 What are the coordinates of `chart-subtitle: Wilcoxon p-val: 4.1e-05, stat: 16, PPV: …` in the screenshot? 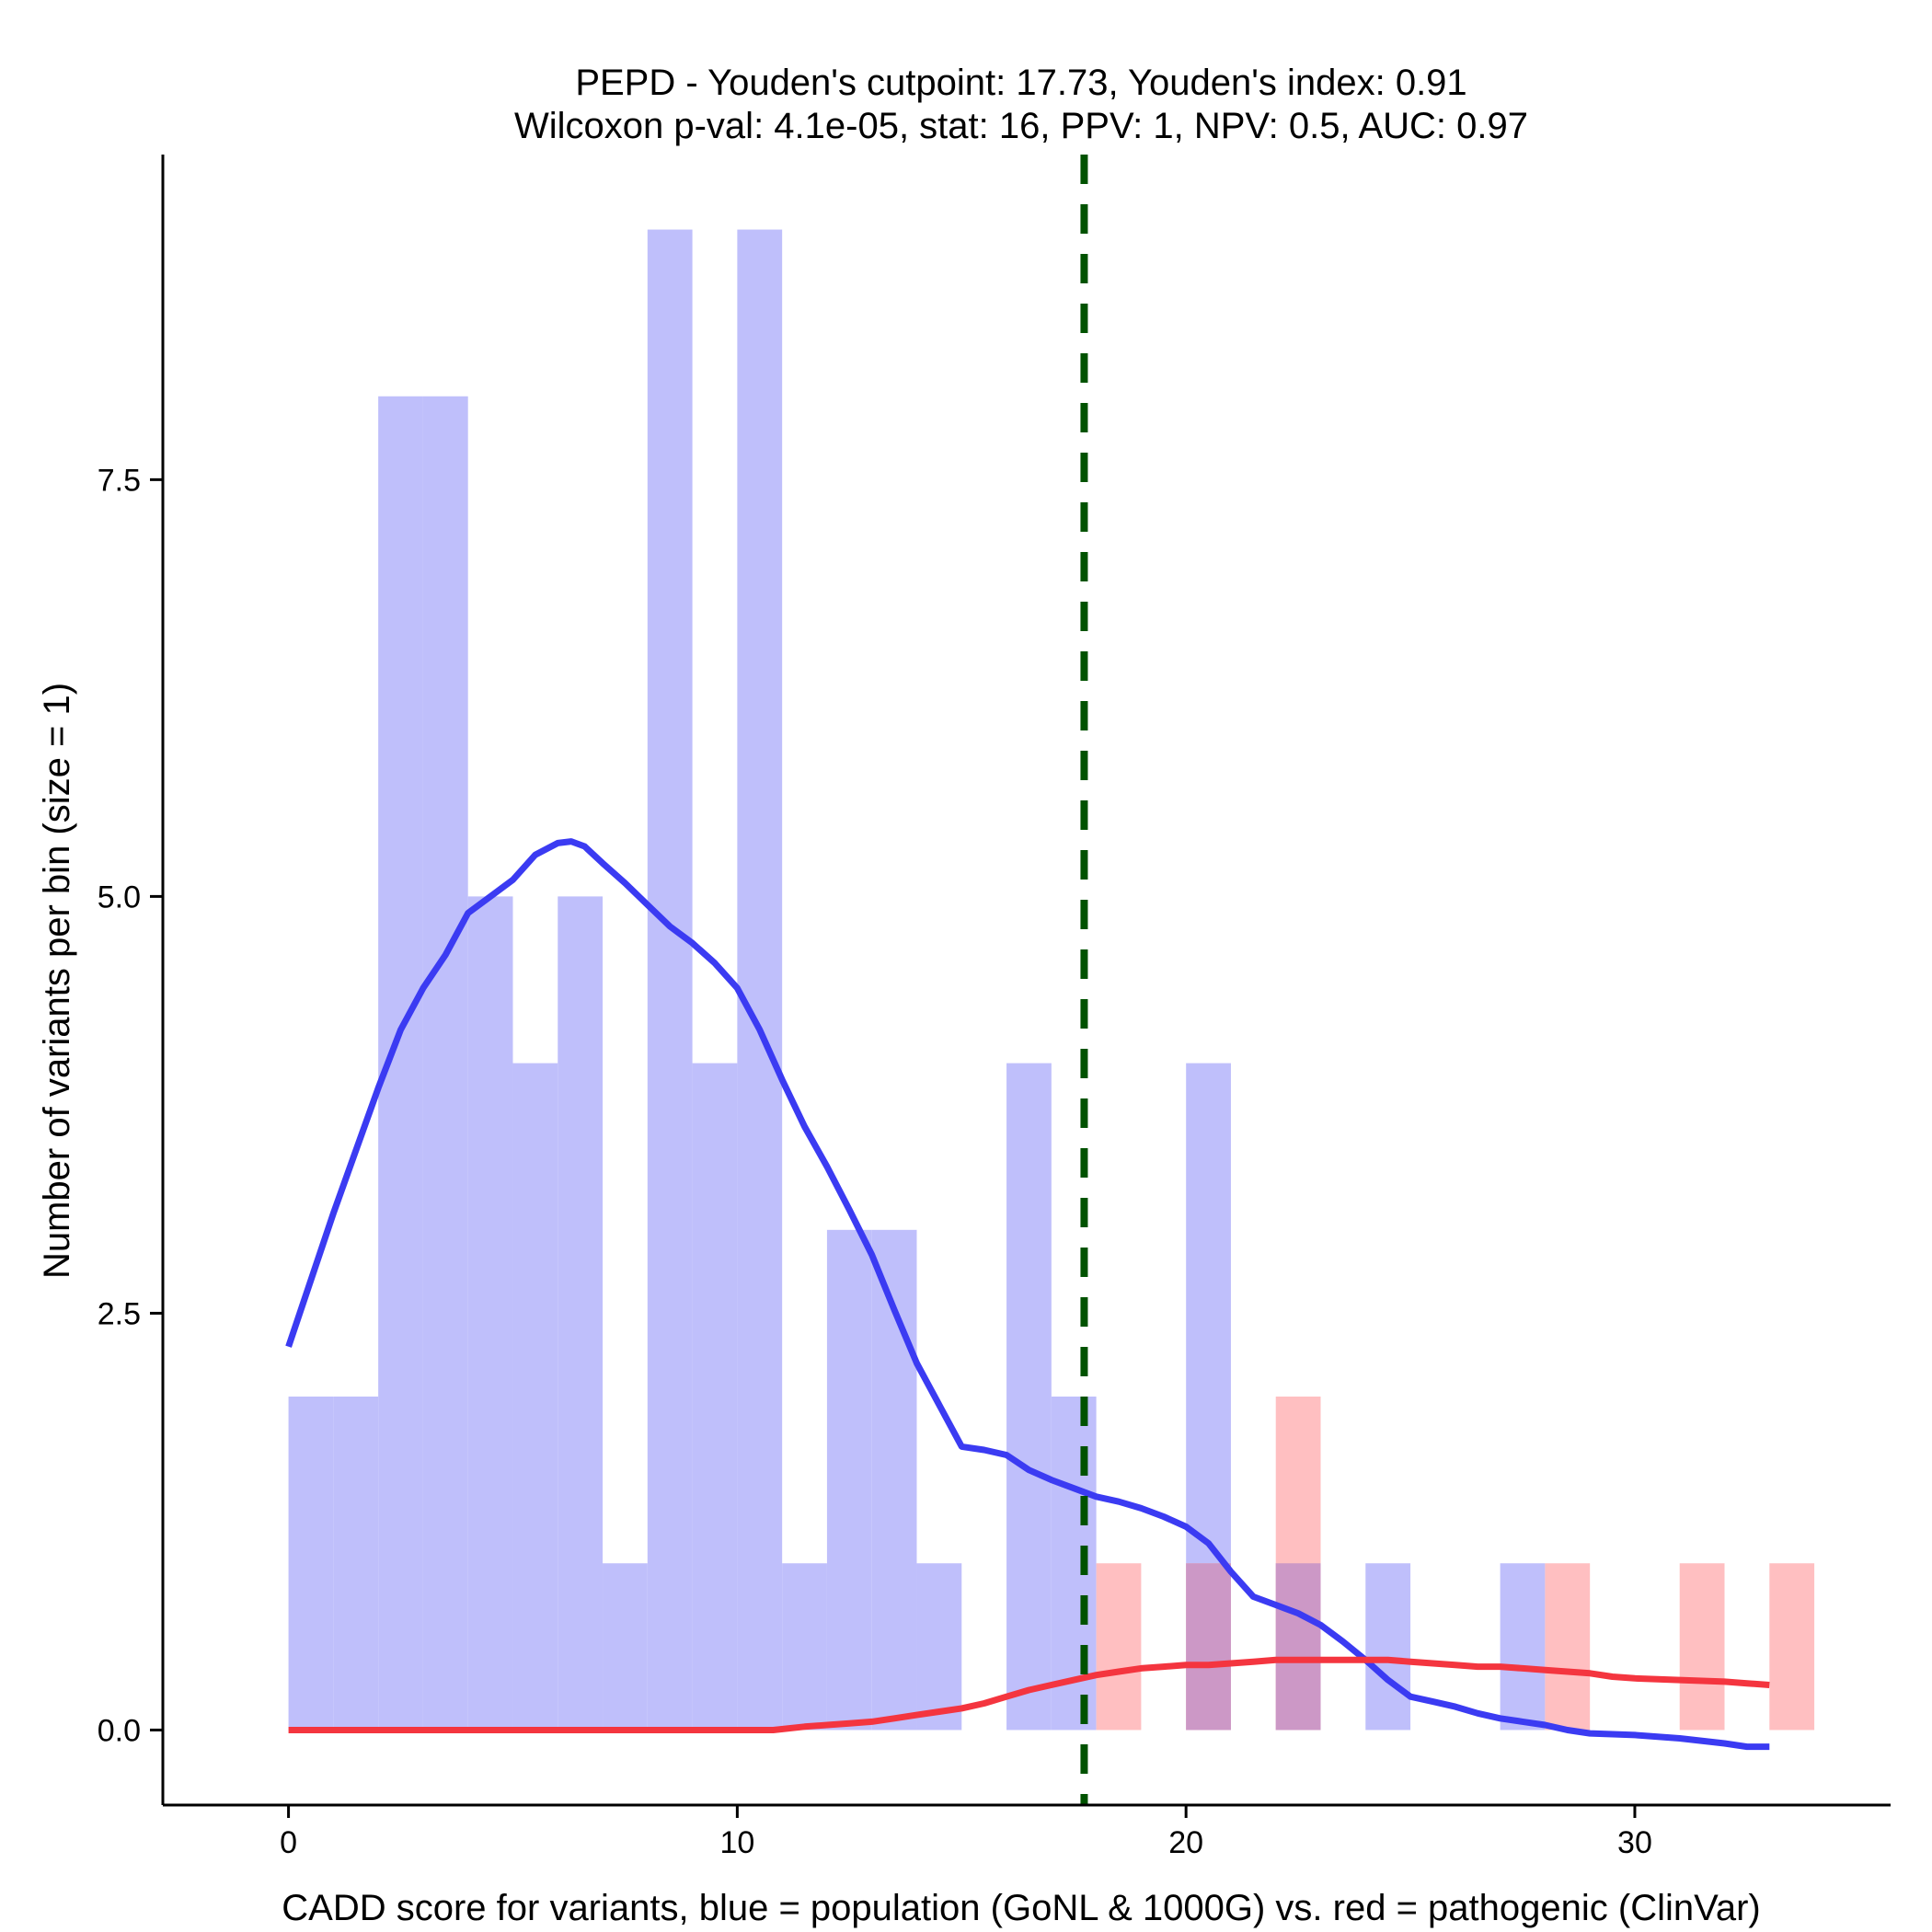 It's located at (1021, 126).